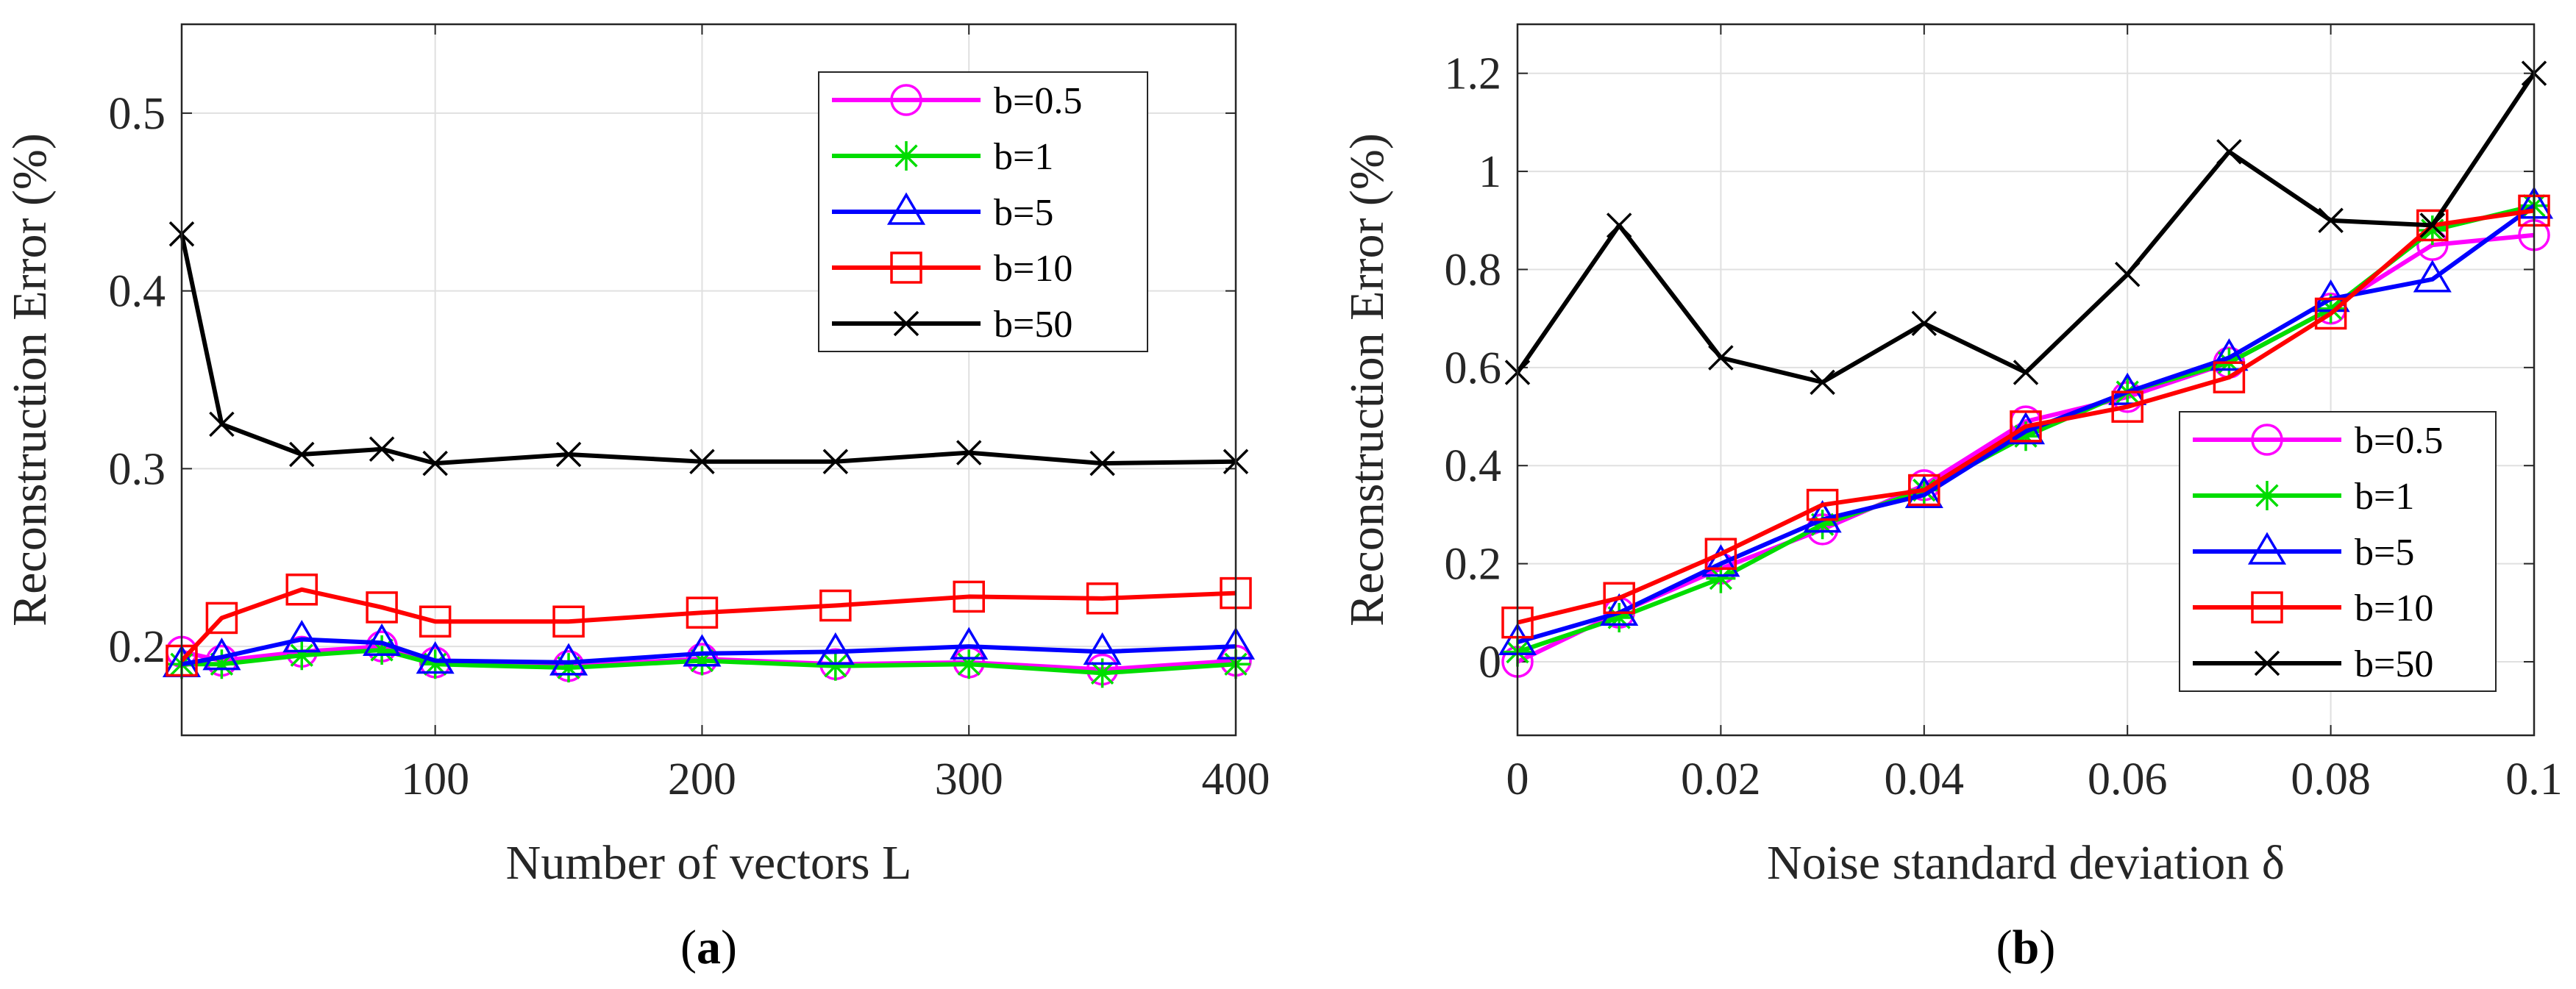  I want to click on series-b=50, so click(2025, 228).